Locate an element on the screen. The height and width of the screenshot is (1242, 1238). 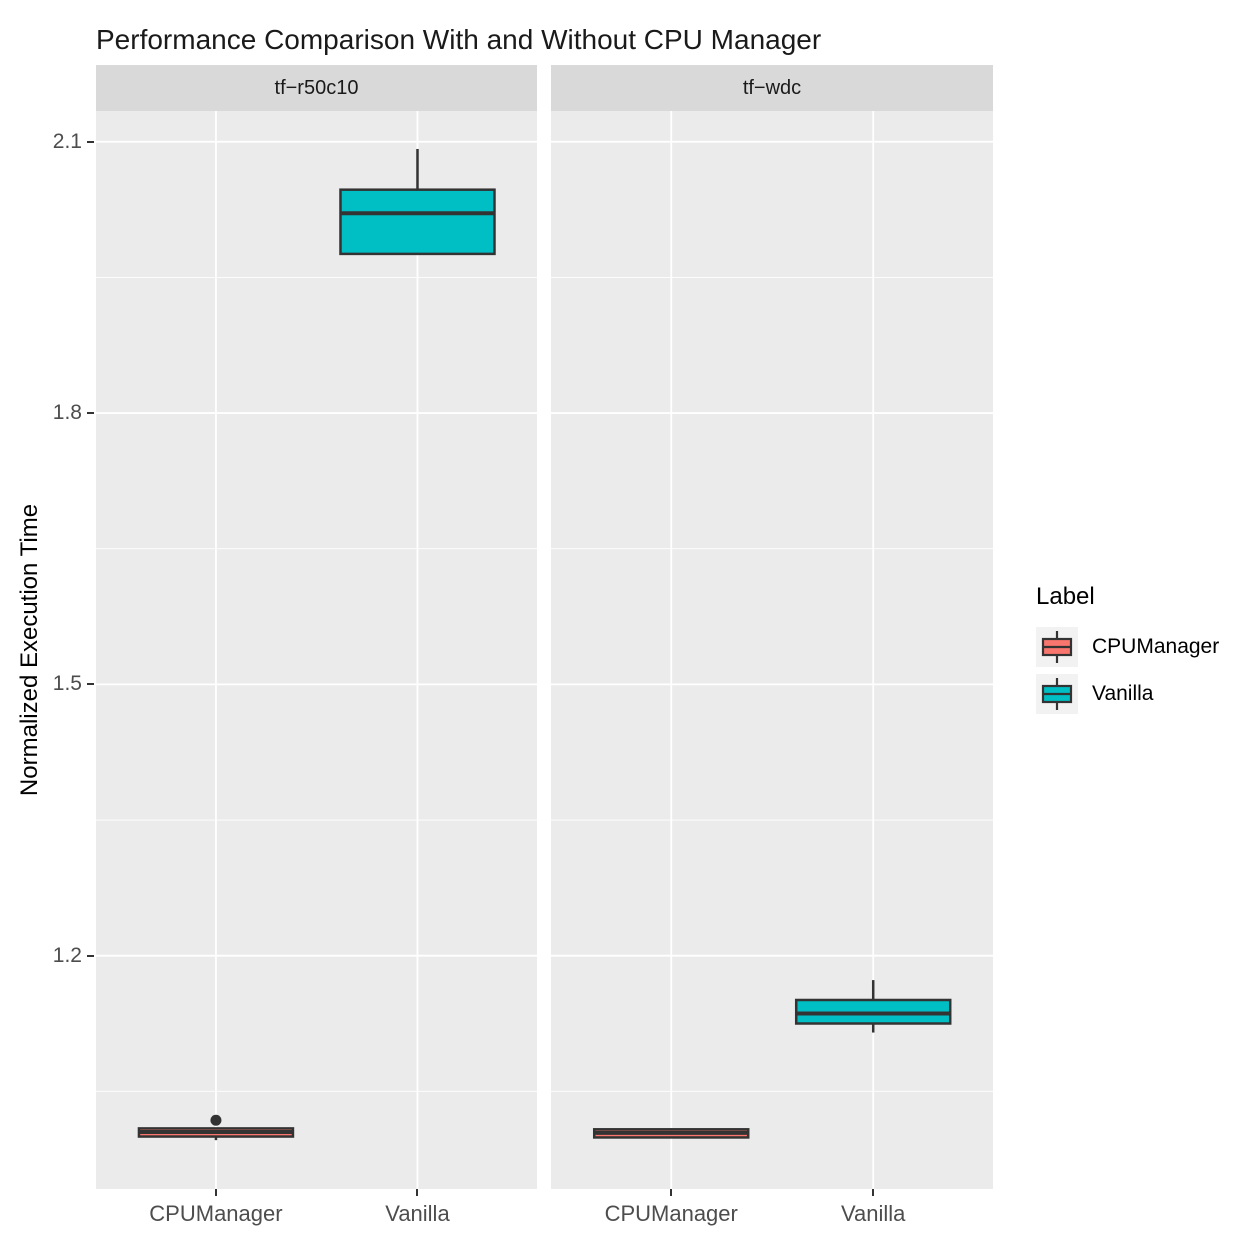
facet-strip-tf-r50c10: tf−r50c10 is located at coordinates (316, 88).